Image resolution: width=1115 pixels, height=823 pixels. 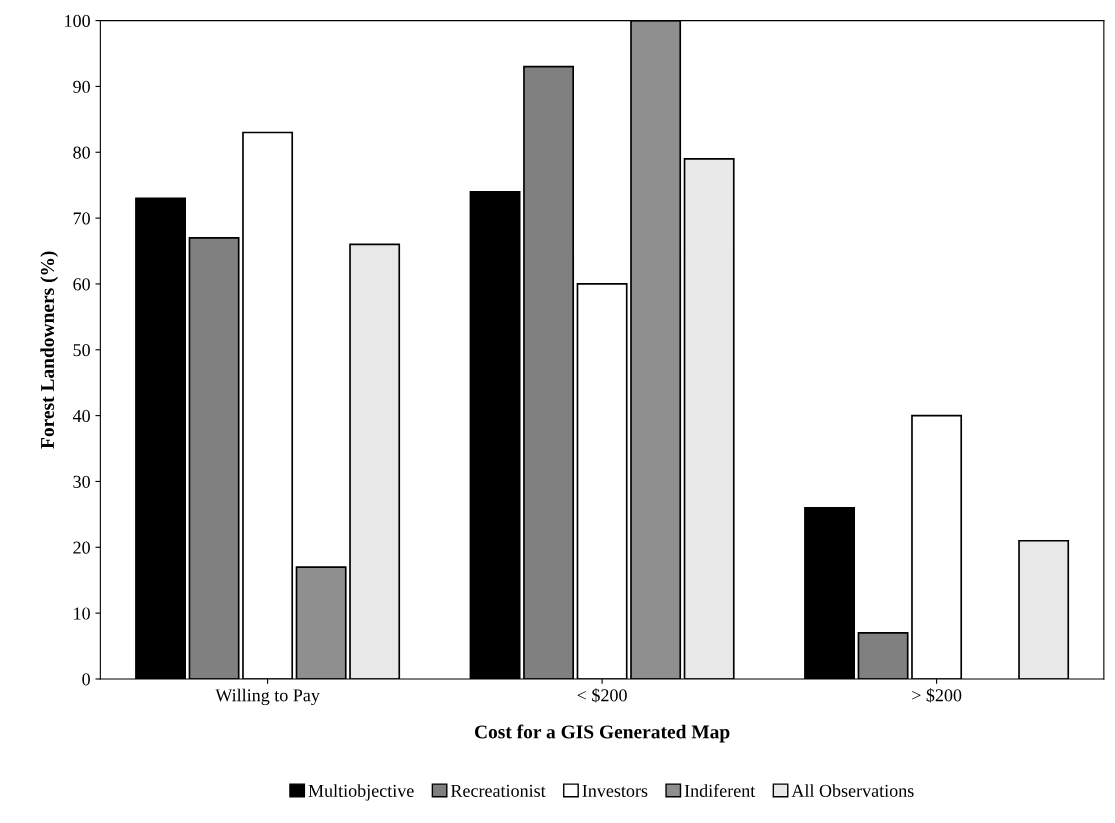 I want to click on legend-label: Investors, so click(x=615, y=790).